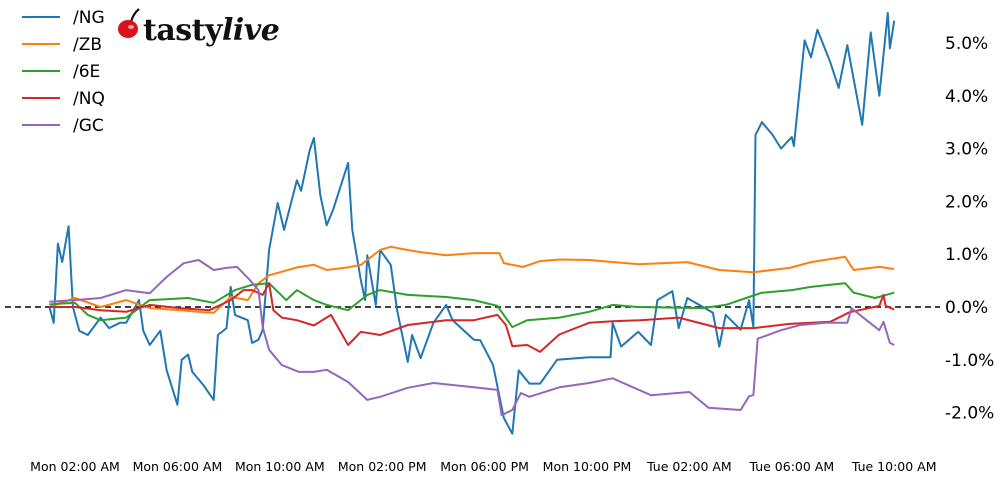 The image size is (1000, 479). I want to click on x-tick-label: Mon 06:00 AM, so click(178, 466).